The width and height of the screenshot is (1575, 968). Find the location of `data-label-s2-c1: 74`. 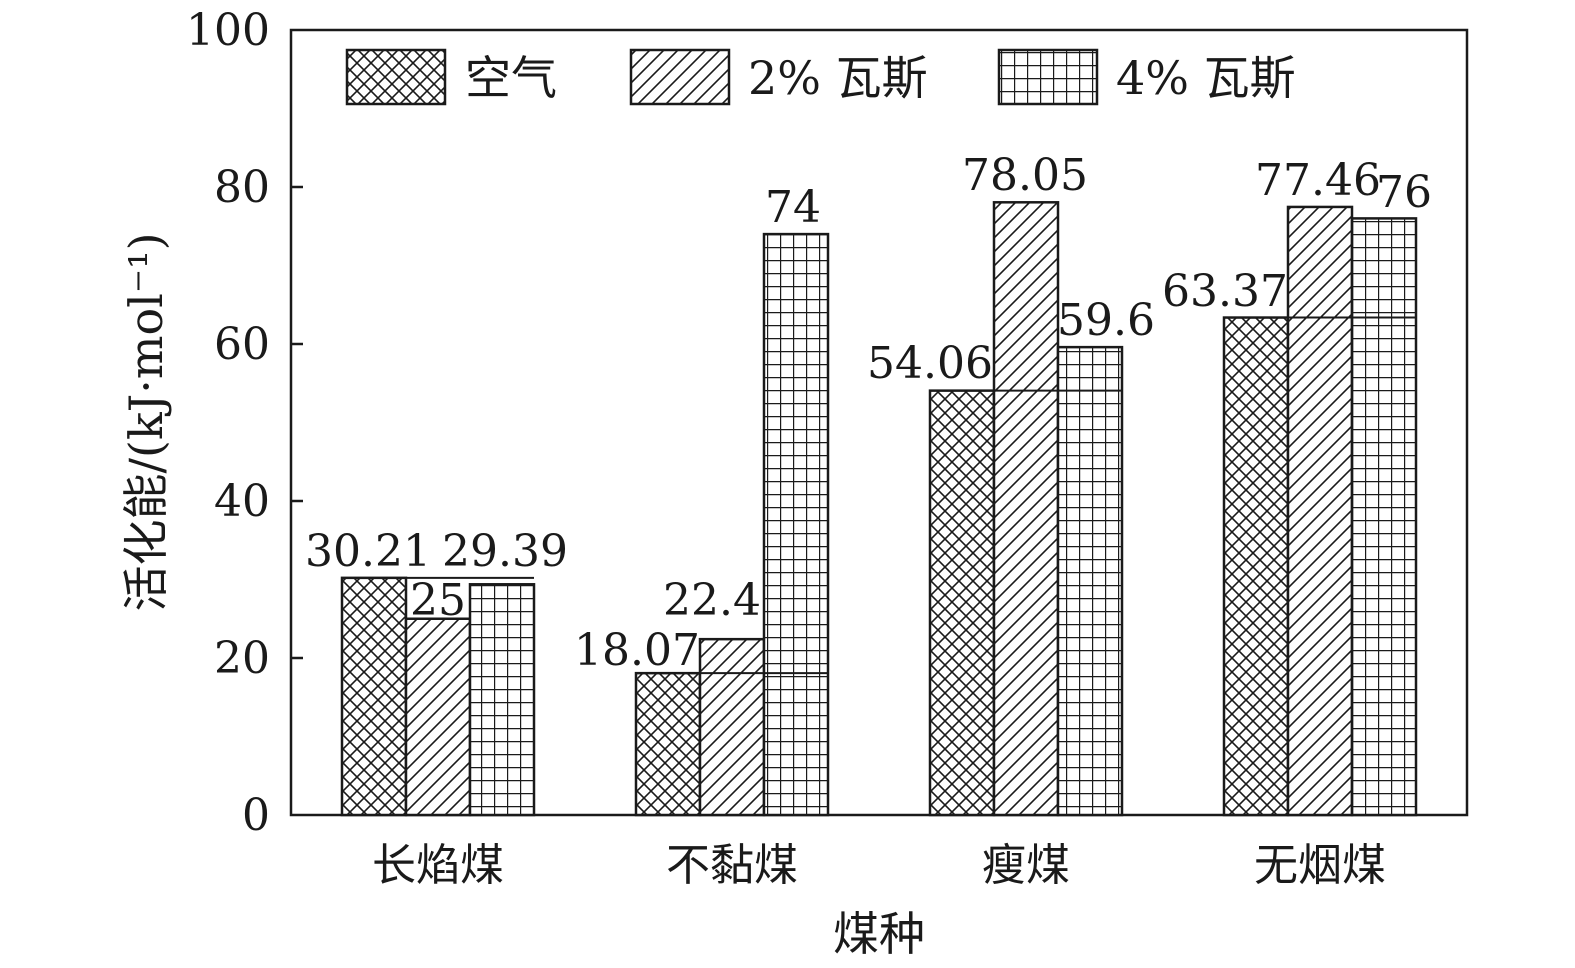

data-label-s2-c1: 74 is located at coordinates (793, 207).